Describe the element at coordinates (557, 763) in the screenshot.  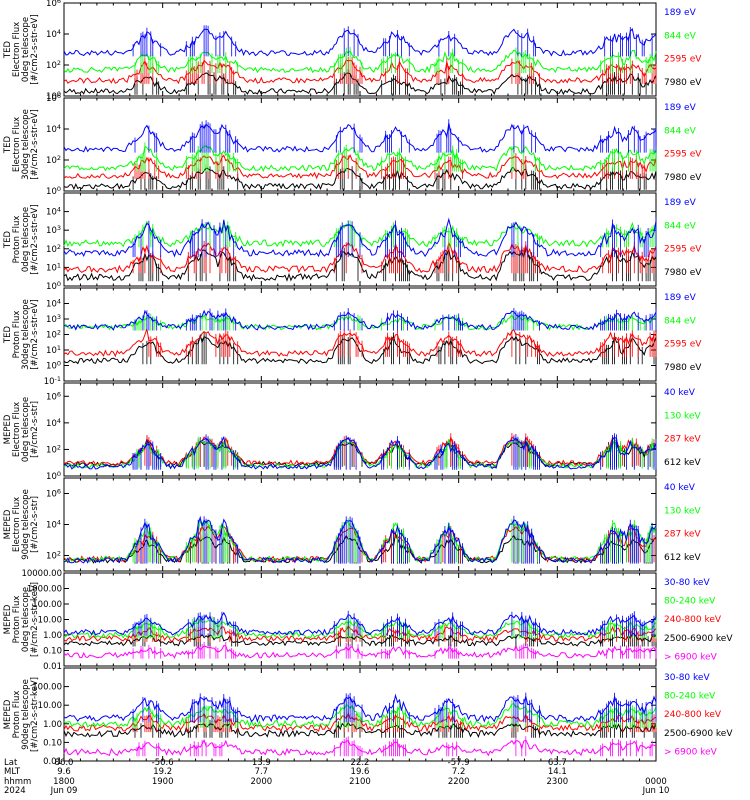
I see `x-tick-label: 63.7` at that location.